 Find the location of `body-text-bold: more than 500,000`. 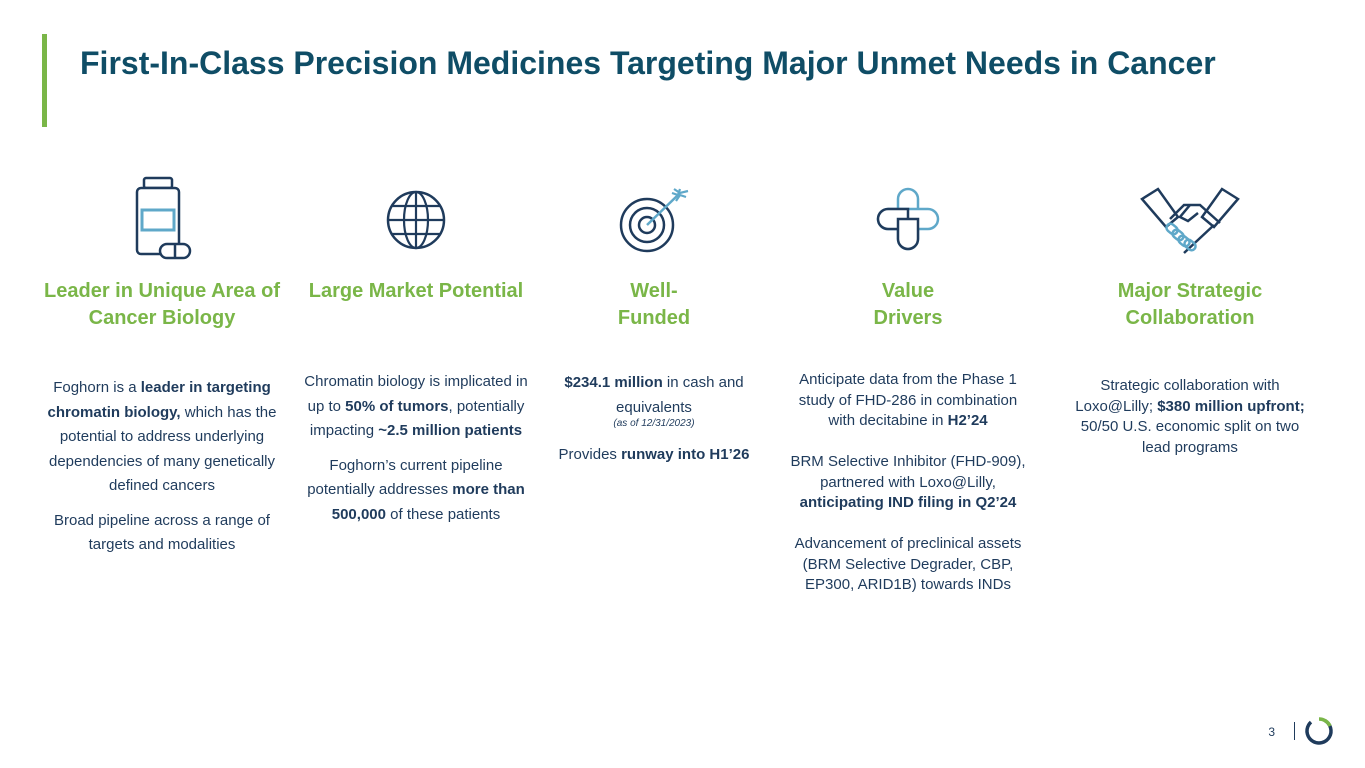

body-text-bold: more than 500,000 is located at coordinates (428, 502).